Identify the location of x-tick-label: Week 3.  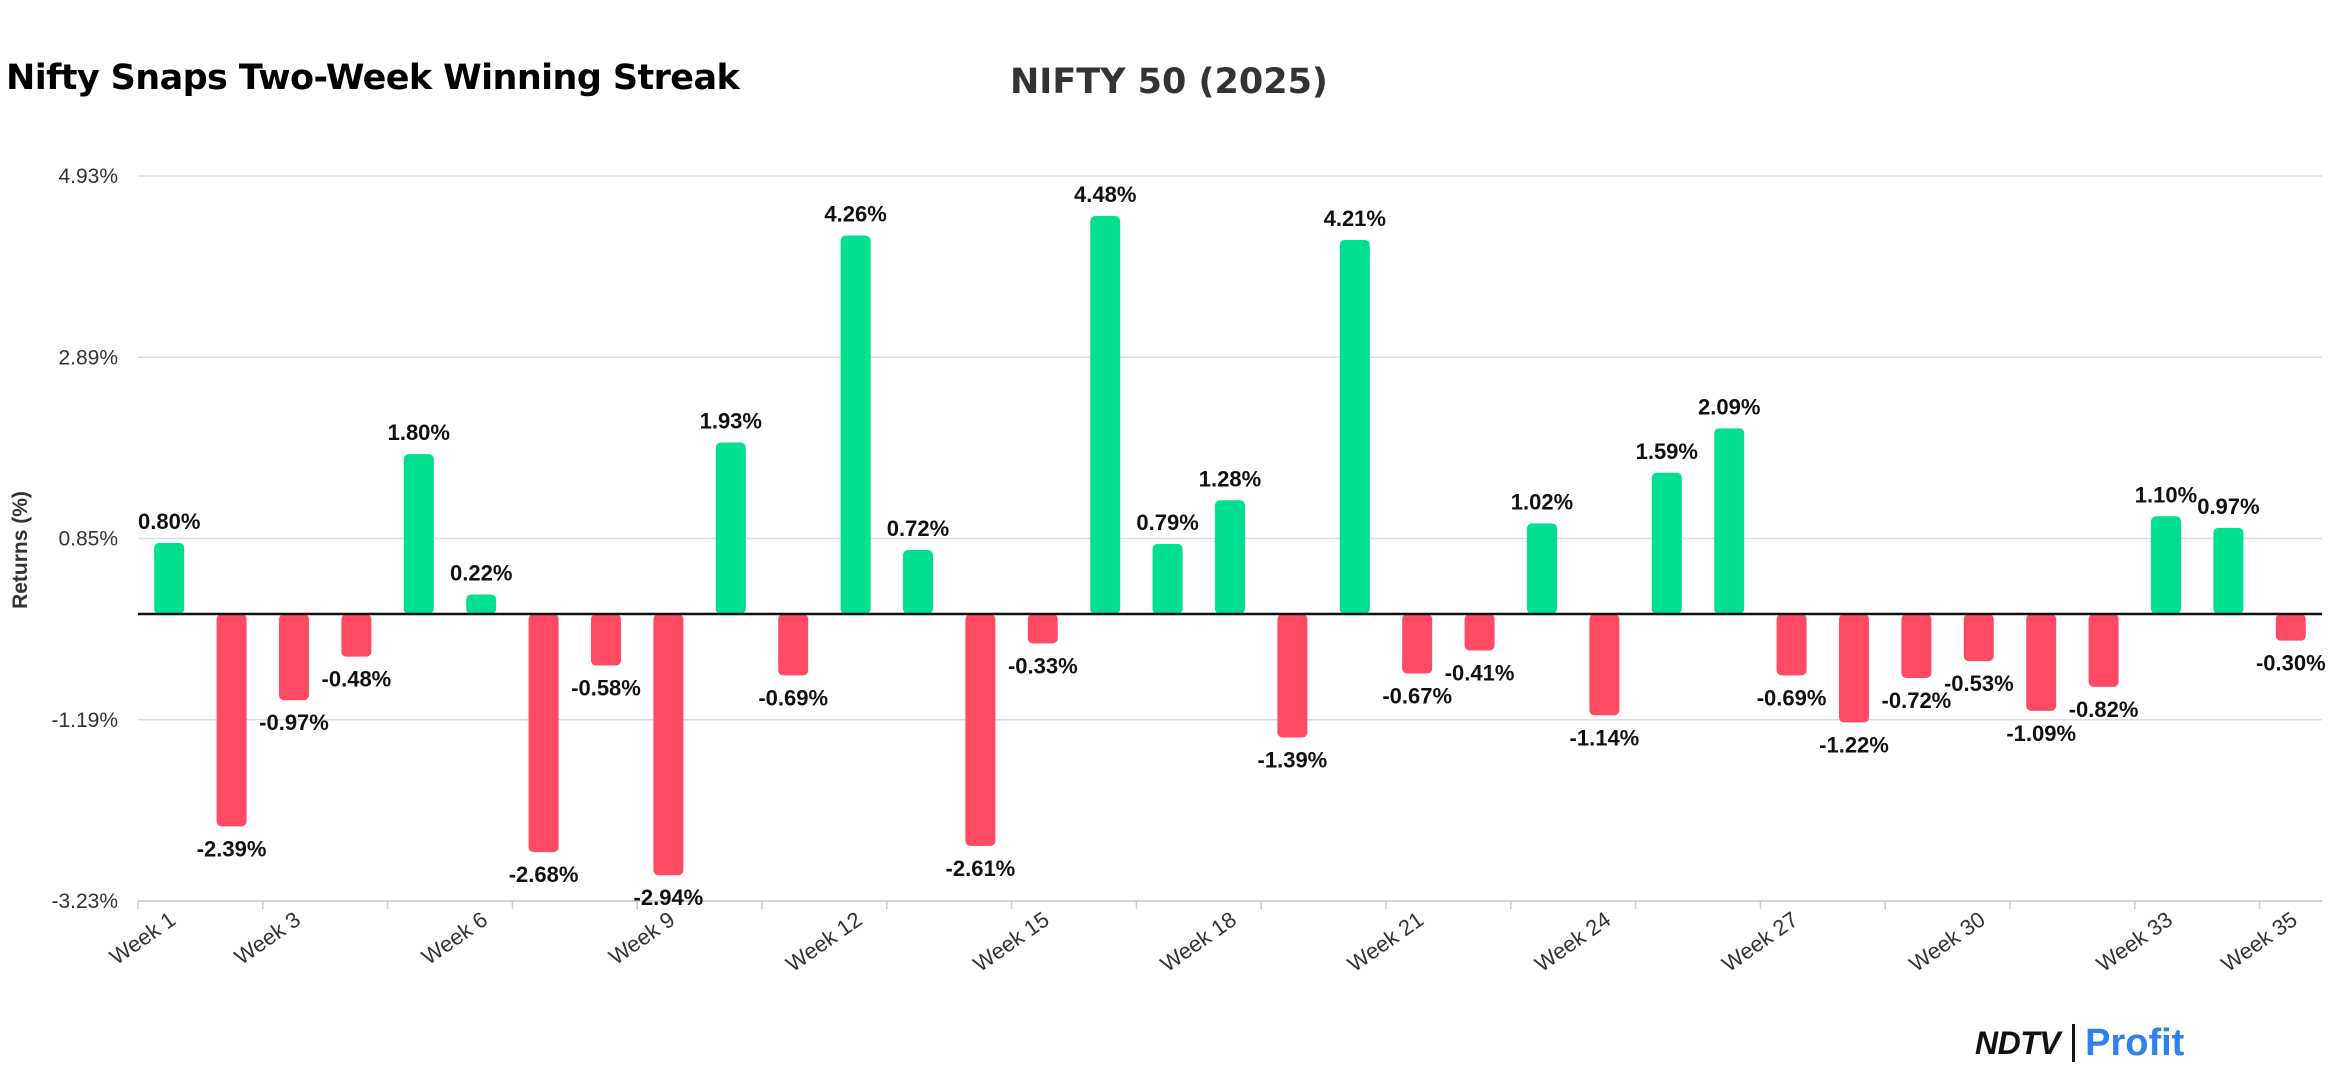
(267, 938).